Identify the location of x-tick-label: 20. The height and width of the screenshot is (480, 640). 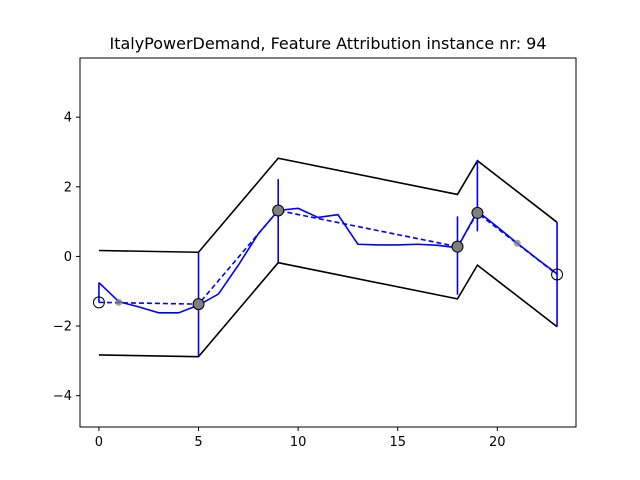
(497, 442).